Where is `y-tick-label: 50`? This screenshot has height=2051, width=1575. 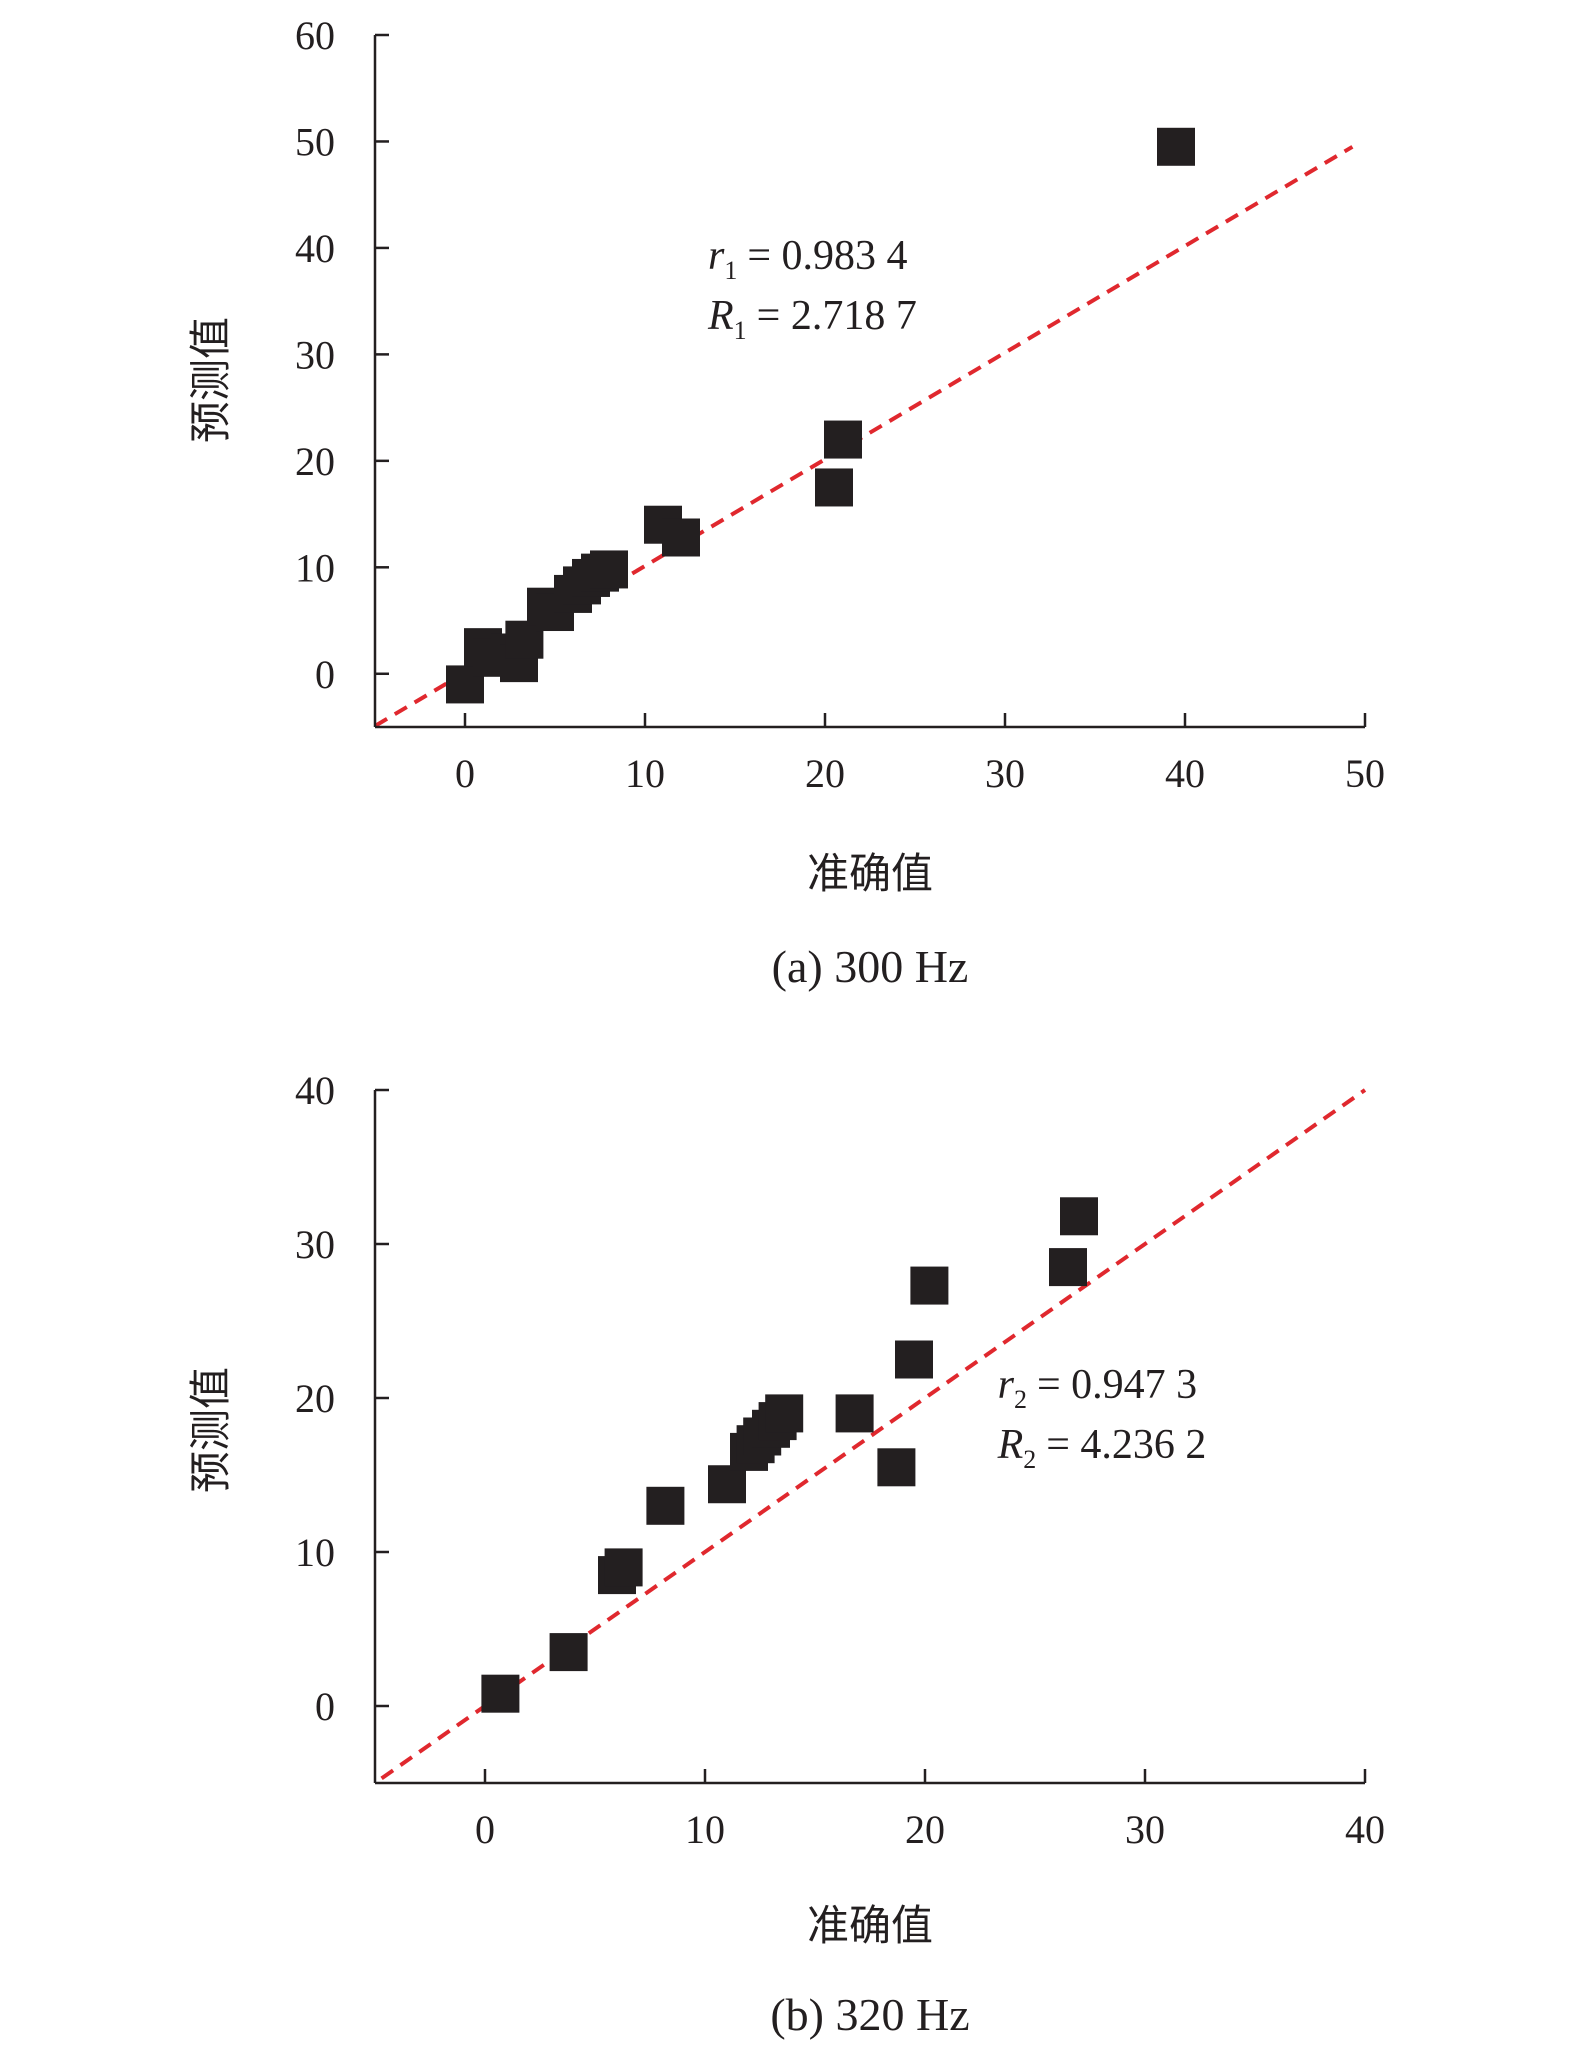
y-tick-label: 50 is located at coordinates (315, 141).